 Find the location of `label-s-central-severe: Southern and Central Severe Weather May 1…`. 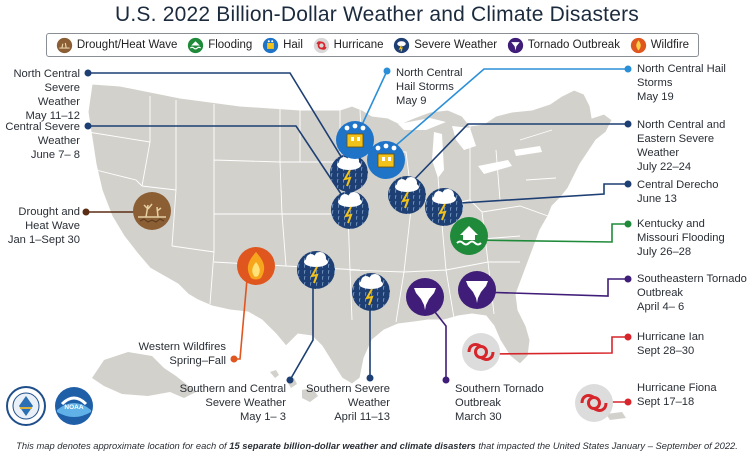

label-s-central-severe: Southern and Central Severe Weather May 1… is located at coordinates (232, 403).